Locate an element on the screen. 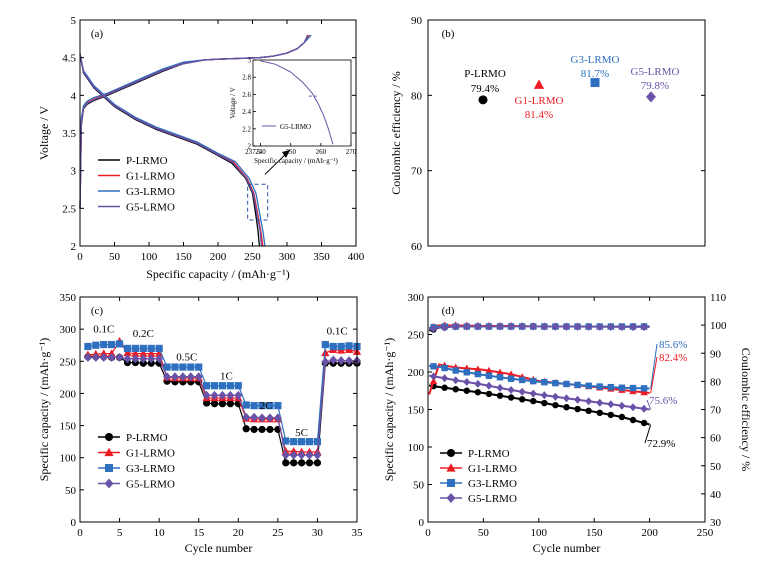 The image size is (779, 561). panel-label: (a) is located at coordinates (97, 34).